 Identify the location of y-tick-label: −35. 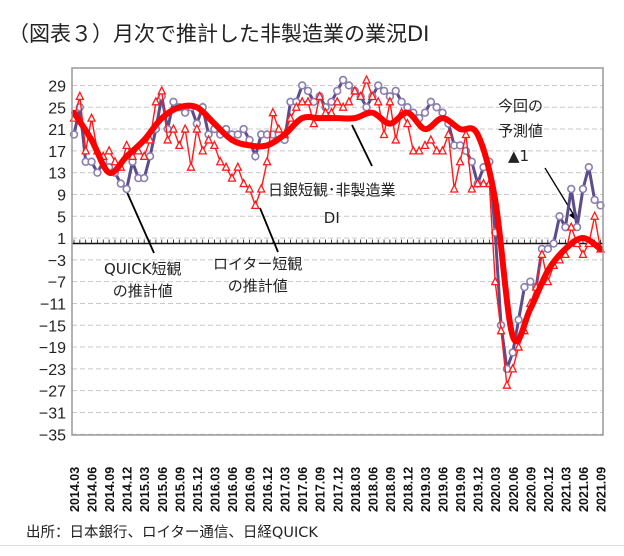
(52, 435).